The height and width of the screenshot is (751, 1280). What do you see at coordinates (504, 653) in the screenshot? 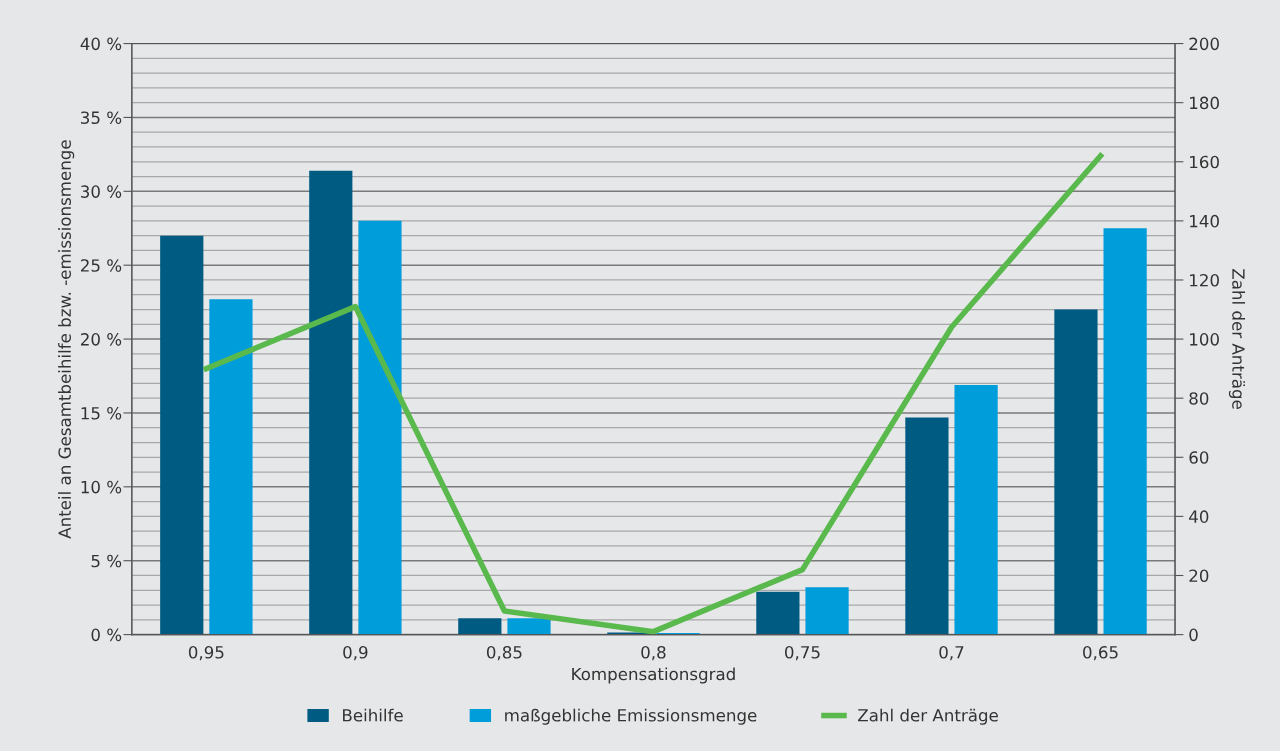
I see `x-tick-label: 0,85` at bounding box center [504, 653].